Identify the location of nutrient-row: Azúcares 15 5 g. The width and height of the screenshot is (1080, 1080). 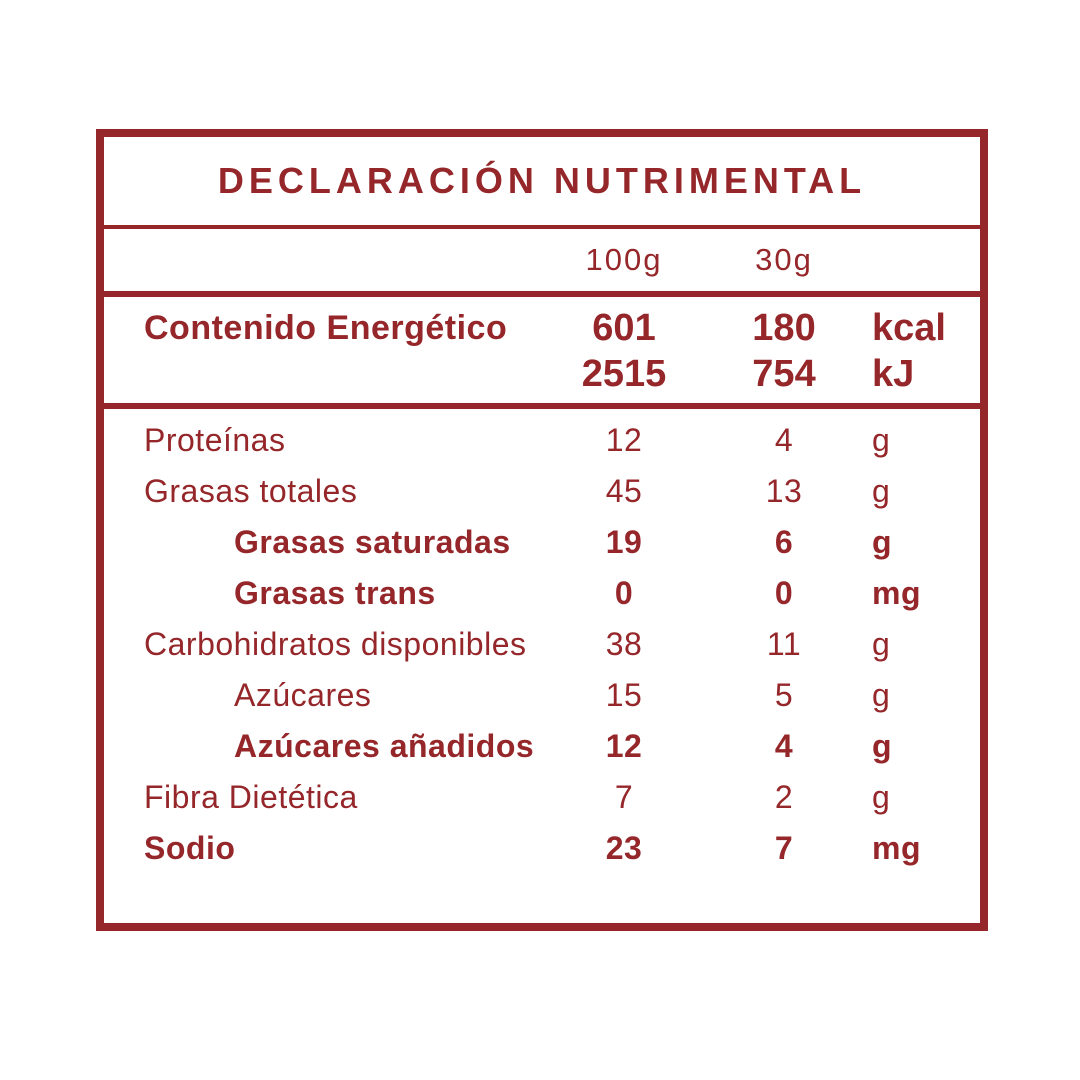
(542, 695).